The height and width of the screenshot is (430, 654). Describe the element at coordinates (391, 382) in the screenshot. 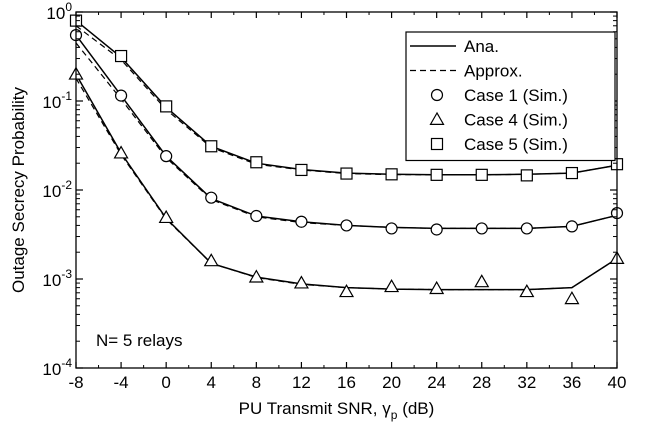

I see `x-tick-label: 20` at that location.